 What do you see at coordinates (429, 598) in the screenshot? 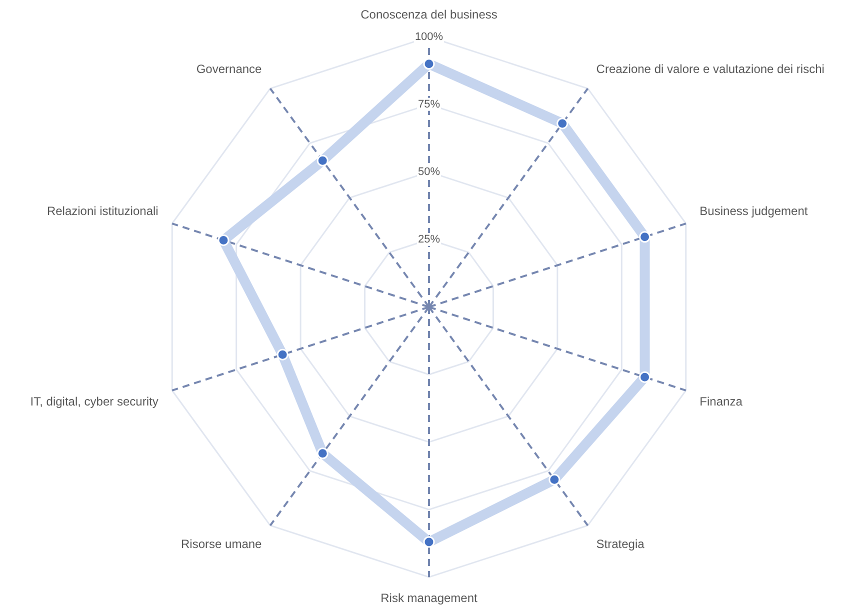
I see `spoke-label: Risk management` at bounding box center [429, 598].